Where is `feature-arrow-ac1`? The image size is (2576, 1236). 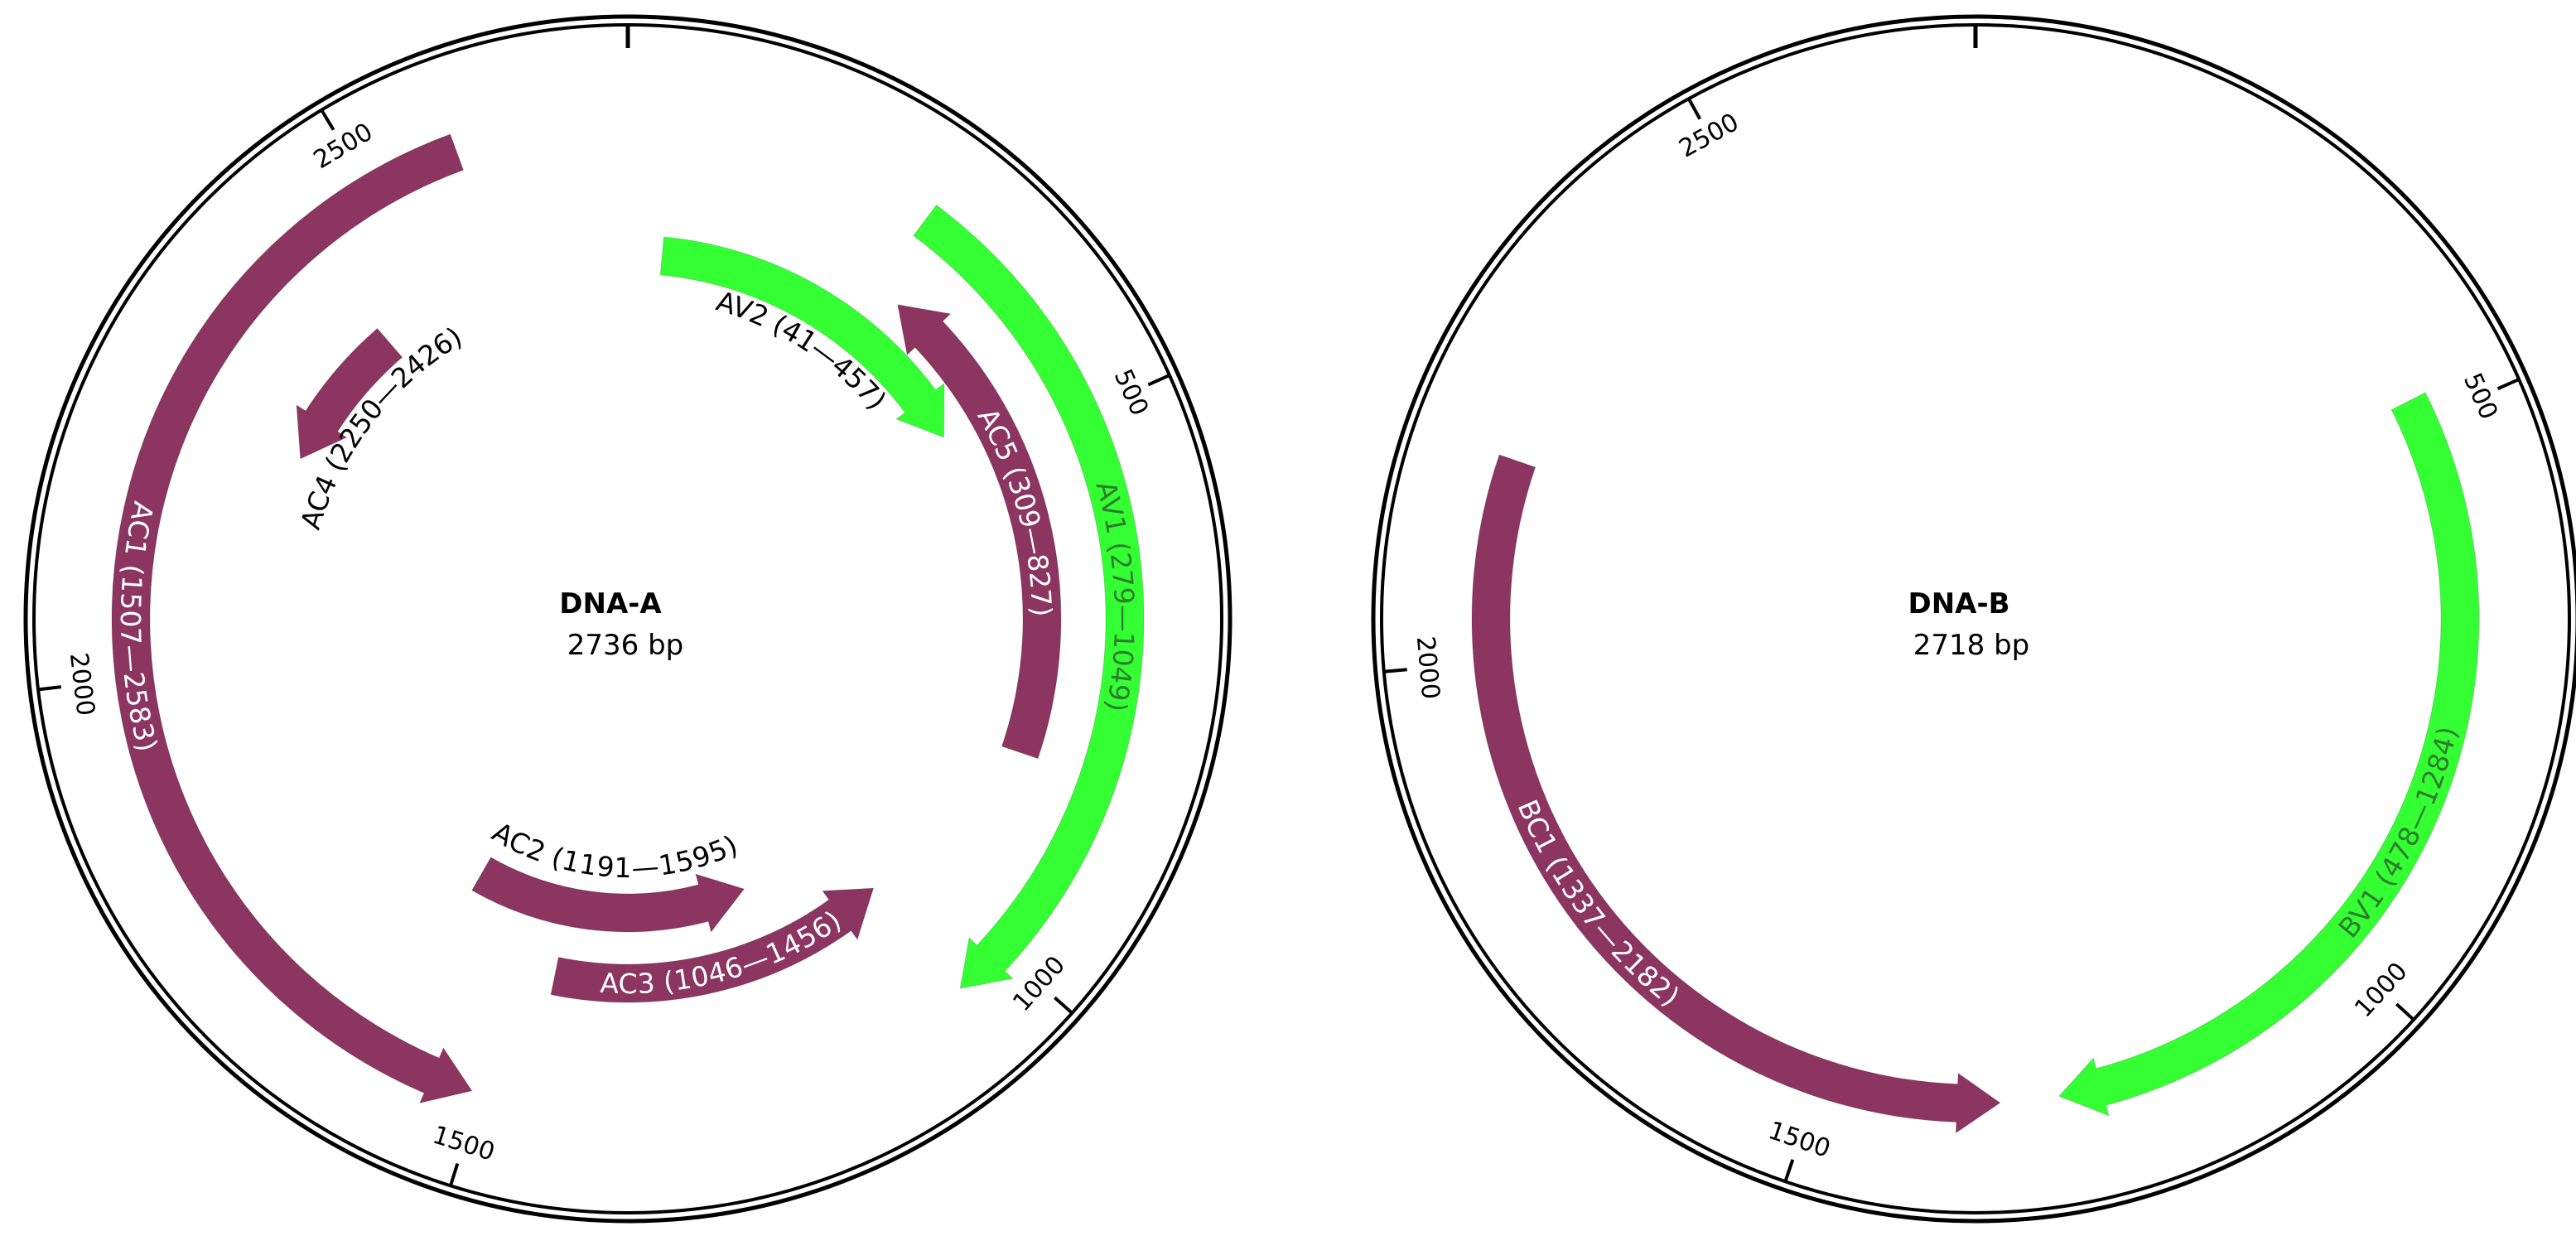 feature-arrow-ac1 is located at coordinates (292, 618).